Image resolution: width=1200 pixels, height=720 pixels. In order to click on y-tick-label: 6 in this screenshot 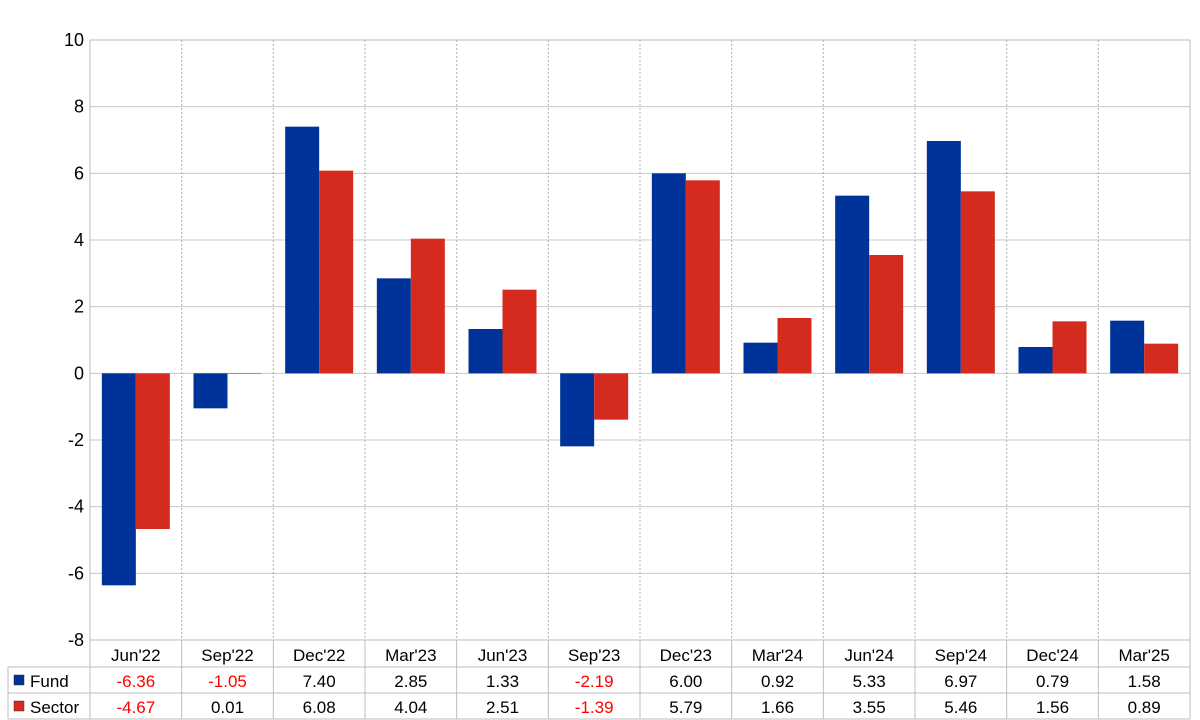, I will do `click(79, 173)`.